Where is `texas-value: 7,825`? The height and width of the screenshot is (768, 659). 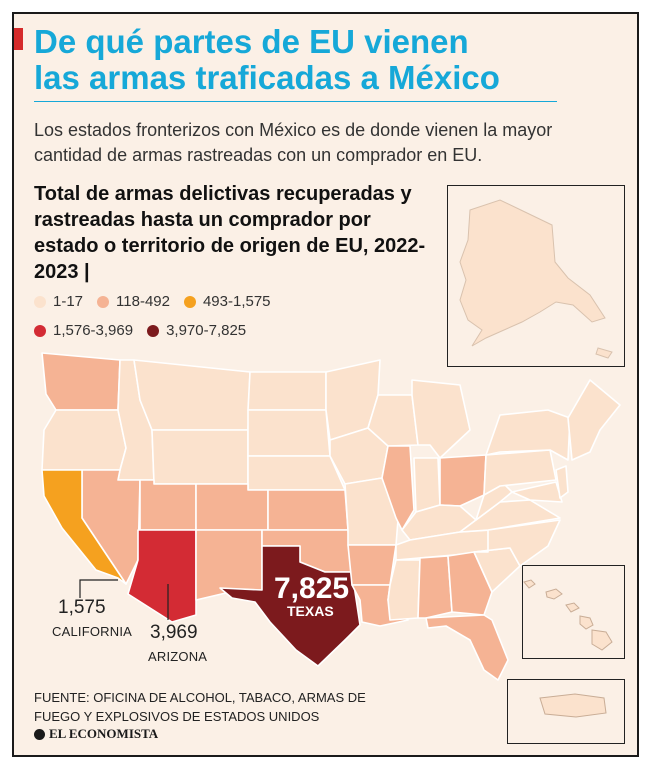 texas-value: 7,825 is located at coordinates (312, 588).